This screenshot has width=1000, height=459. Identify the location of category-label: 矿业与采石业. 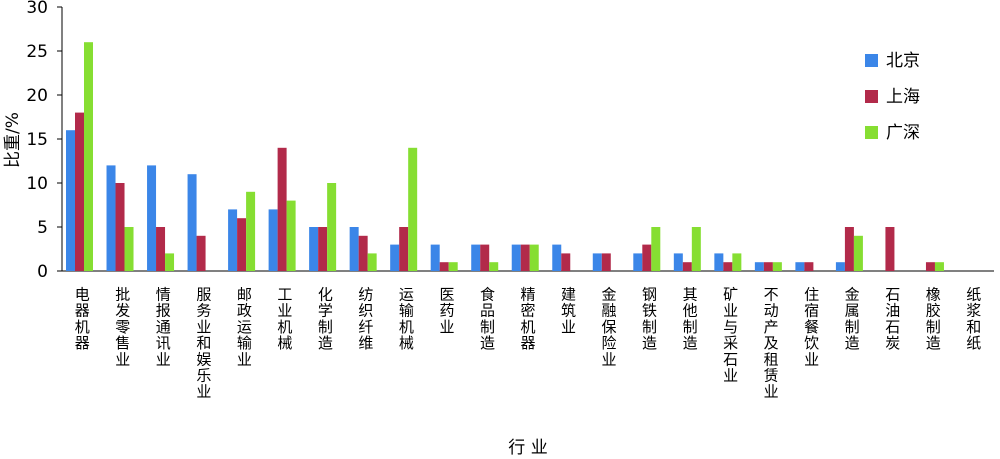
(730, 335).